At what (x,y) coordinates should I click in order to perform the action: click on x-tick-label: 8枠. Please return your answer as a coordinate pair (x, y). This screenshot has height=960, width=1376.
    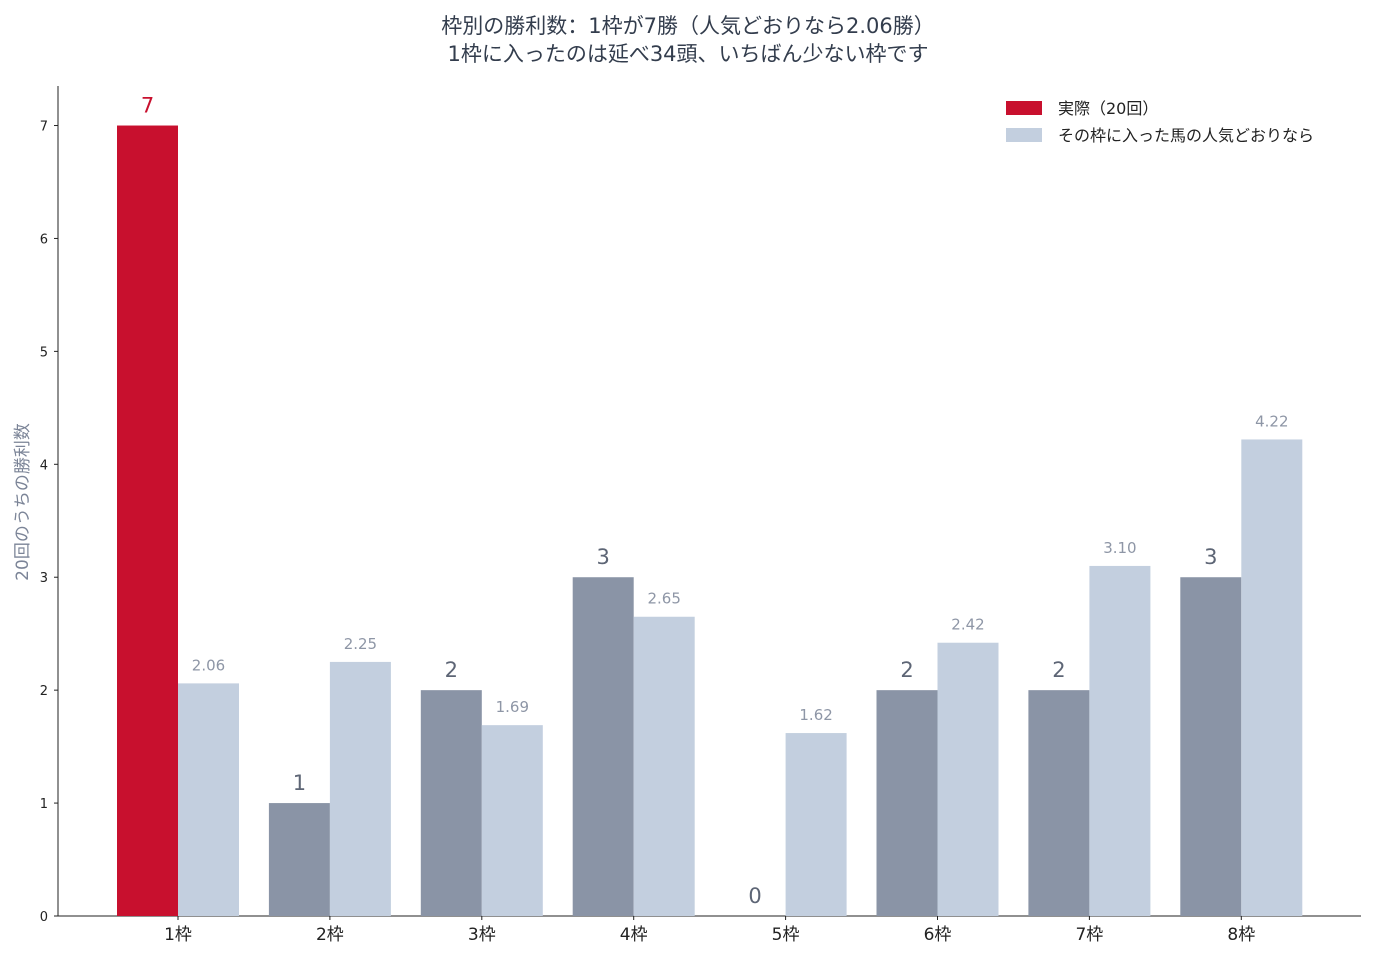
    Looking at the image, I should click on (1241, 935).